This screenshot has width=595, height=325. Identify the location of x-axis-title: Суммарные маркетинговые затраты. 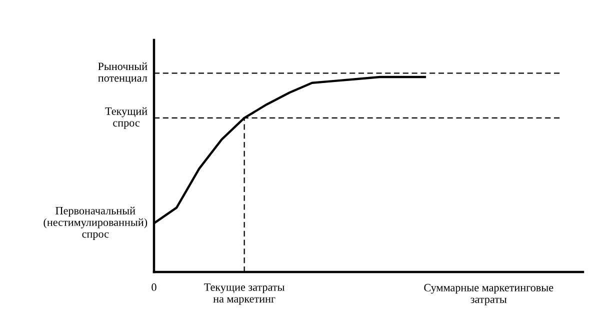
(489, 295).